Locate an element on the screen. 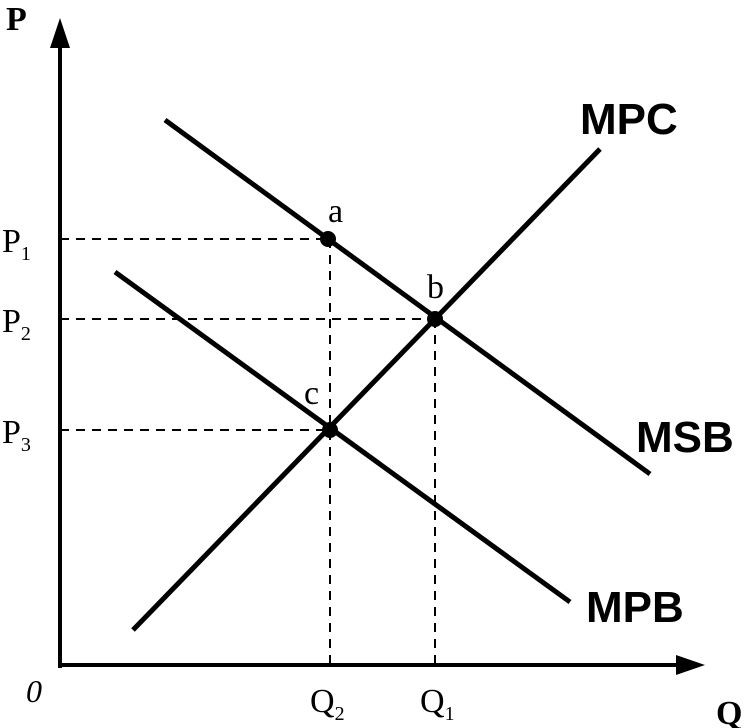 This screenshot has width=750, height=728. y-axis-title: P is located at coordinates (16, 19).